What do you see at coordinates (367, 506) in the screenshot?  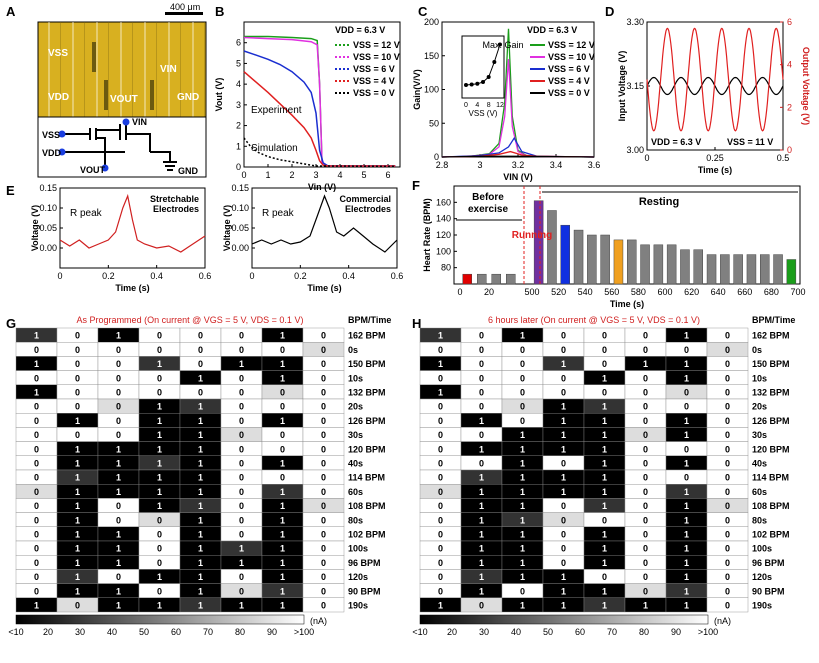 I see `row-label: 108 BPM` at bounding box center [367, 506].